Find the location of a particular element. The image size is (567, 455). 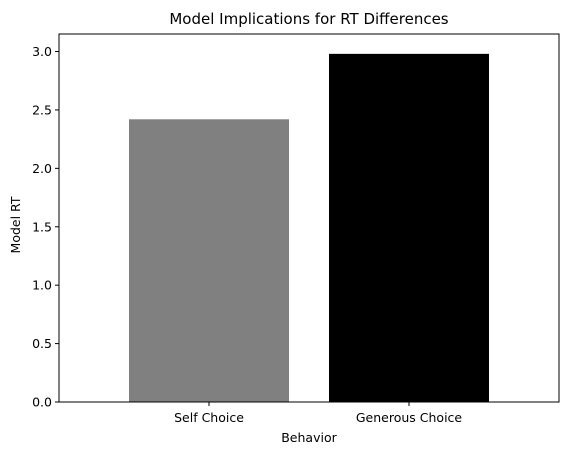

x-tick-label: Self Choice is located at coordinates (209, 417).